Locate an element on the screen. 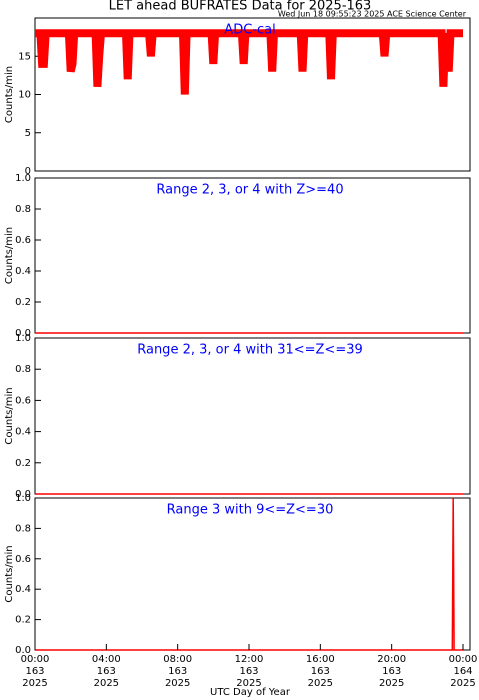 This screenshot has height=700, width=479. panel-label: Range 2, 3, or 4 with 31<=Z<=39 is located at coordinates (250, 350).